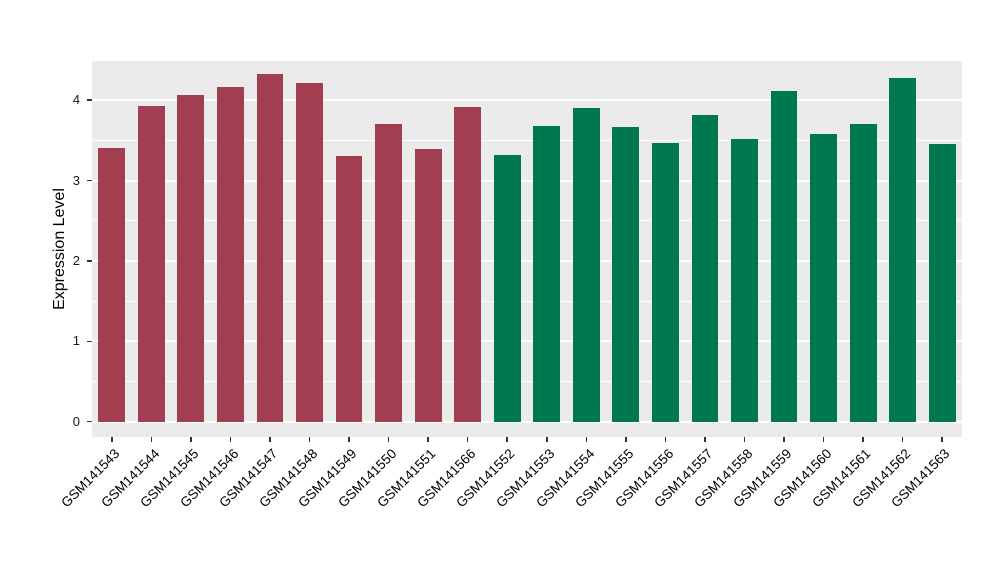  I want to click on y-tick-label: 3, so click(76, 180).